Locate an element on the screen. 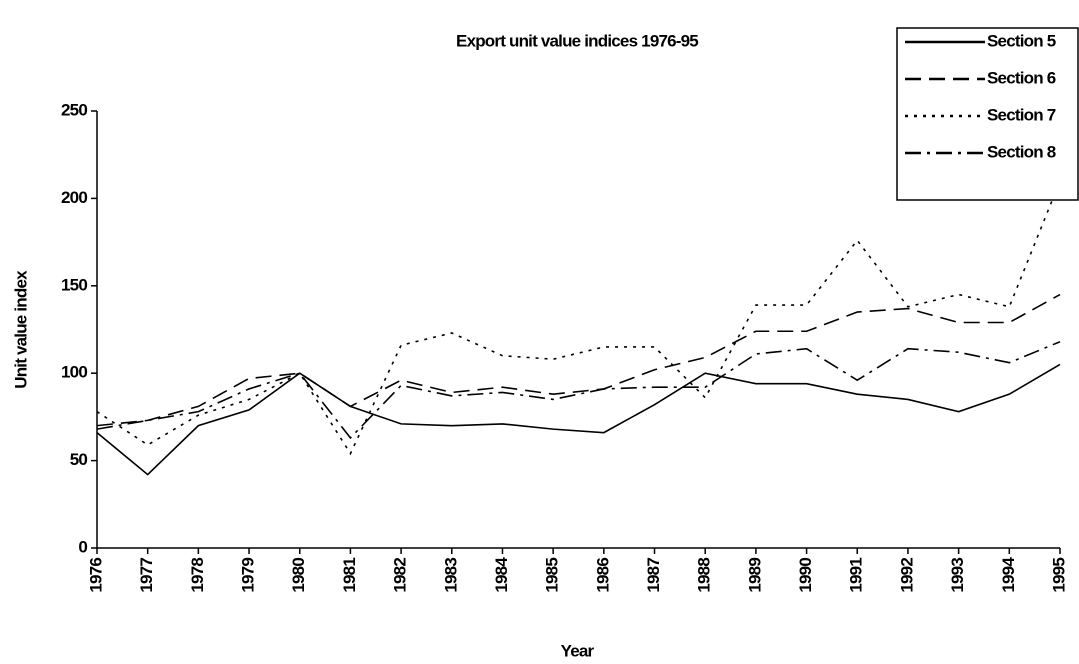  x-tick-label: 1982 is located at coordinates (400, 575).